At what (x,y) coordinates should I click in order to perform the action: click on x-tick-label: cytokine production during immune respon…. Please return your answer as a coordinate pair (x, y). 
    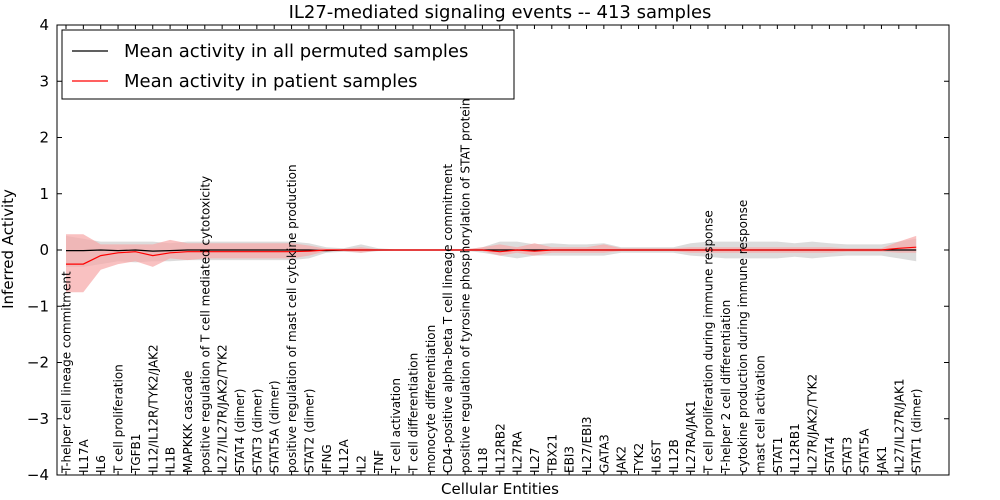
    Looking at the image, I should click on (743, 336).